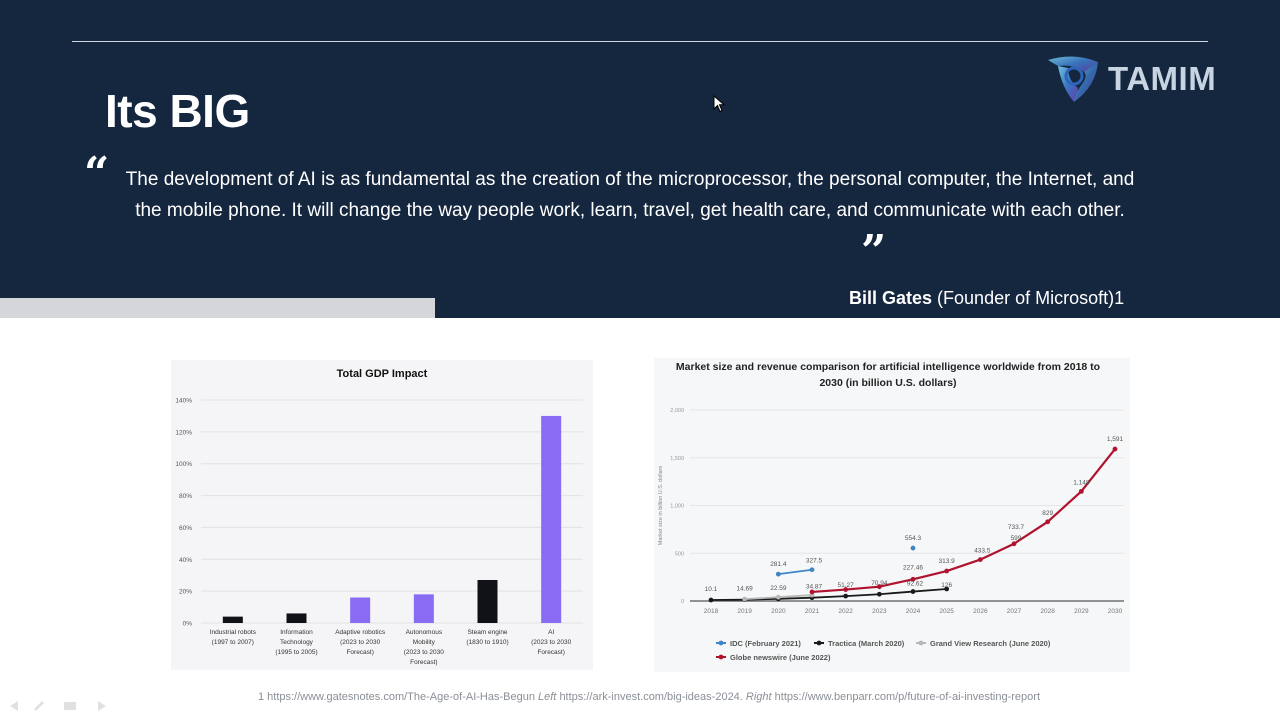 This screenshot has width=1280, height=720. Describe the element at coordinates (14, 706) in the screenshot. I see `prev-slide-icon` at that location.